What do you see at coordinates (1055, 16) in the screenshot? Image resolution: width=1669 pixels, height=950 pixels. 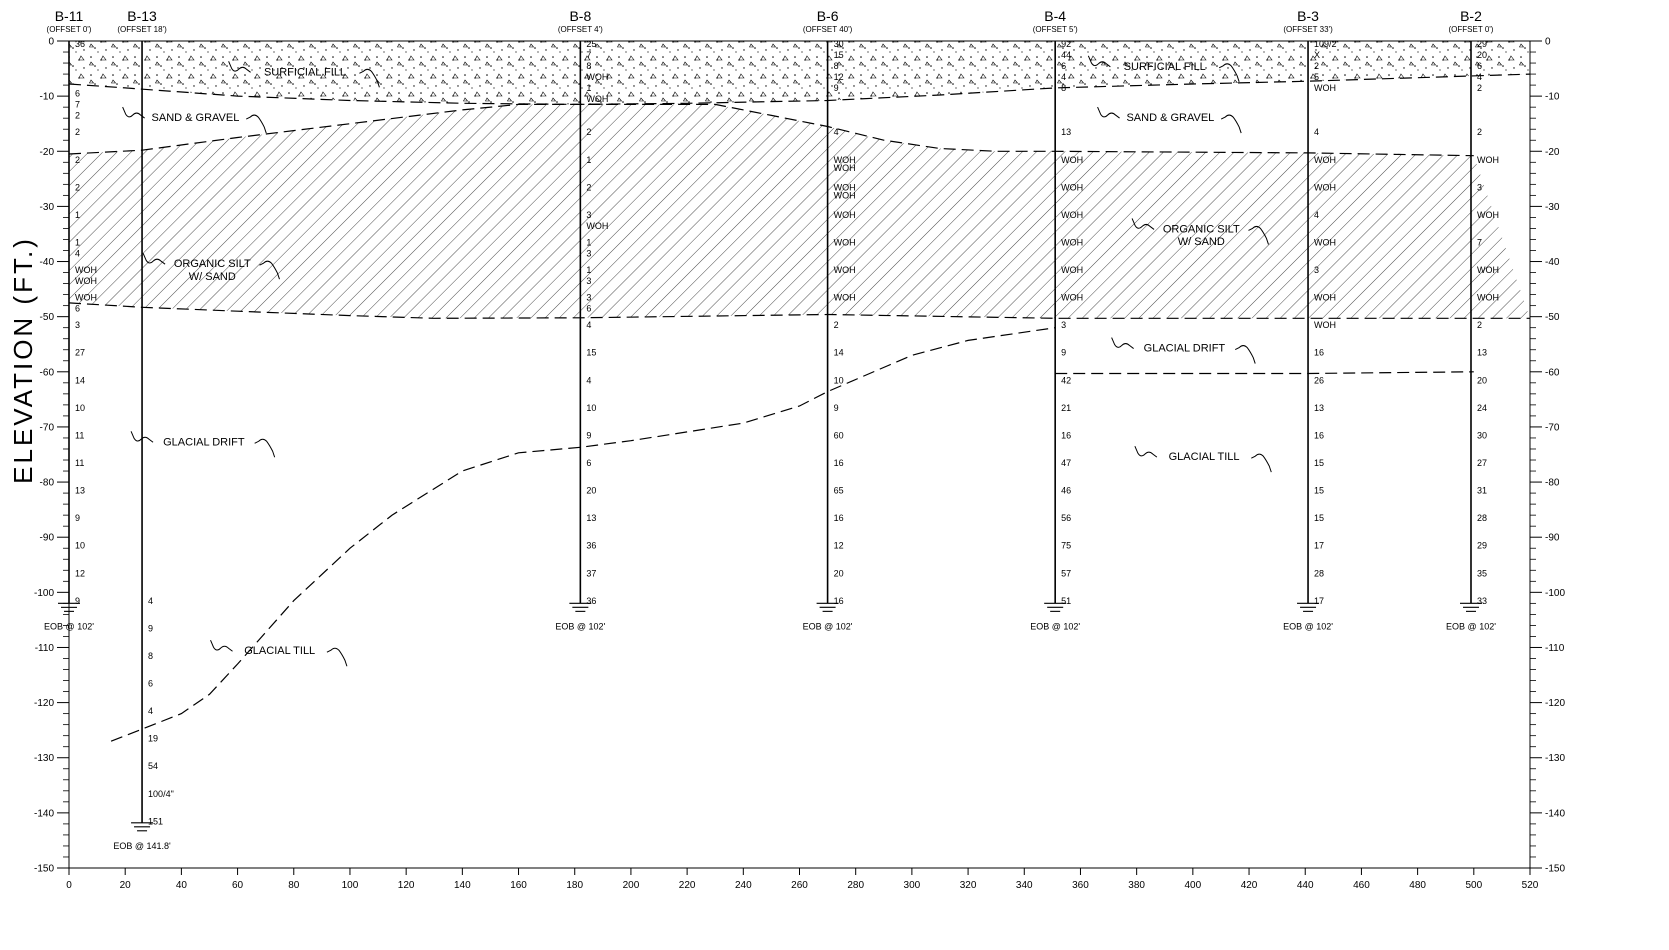 I see `boring-name: B-4` at bounding box center [1055, 16].